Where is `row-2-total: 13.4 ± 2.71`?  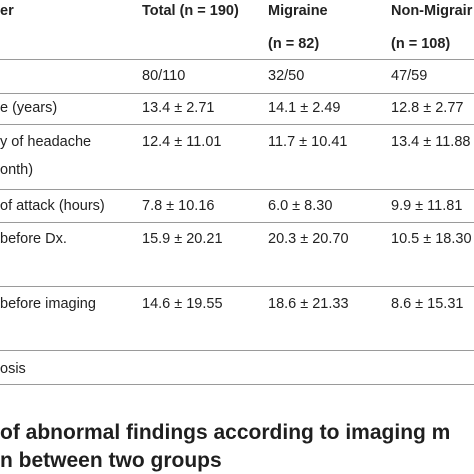 row-2-total: 13.4 ± 2.71 is located at coordinates (178, 108).